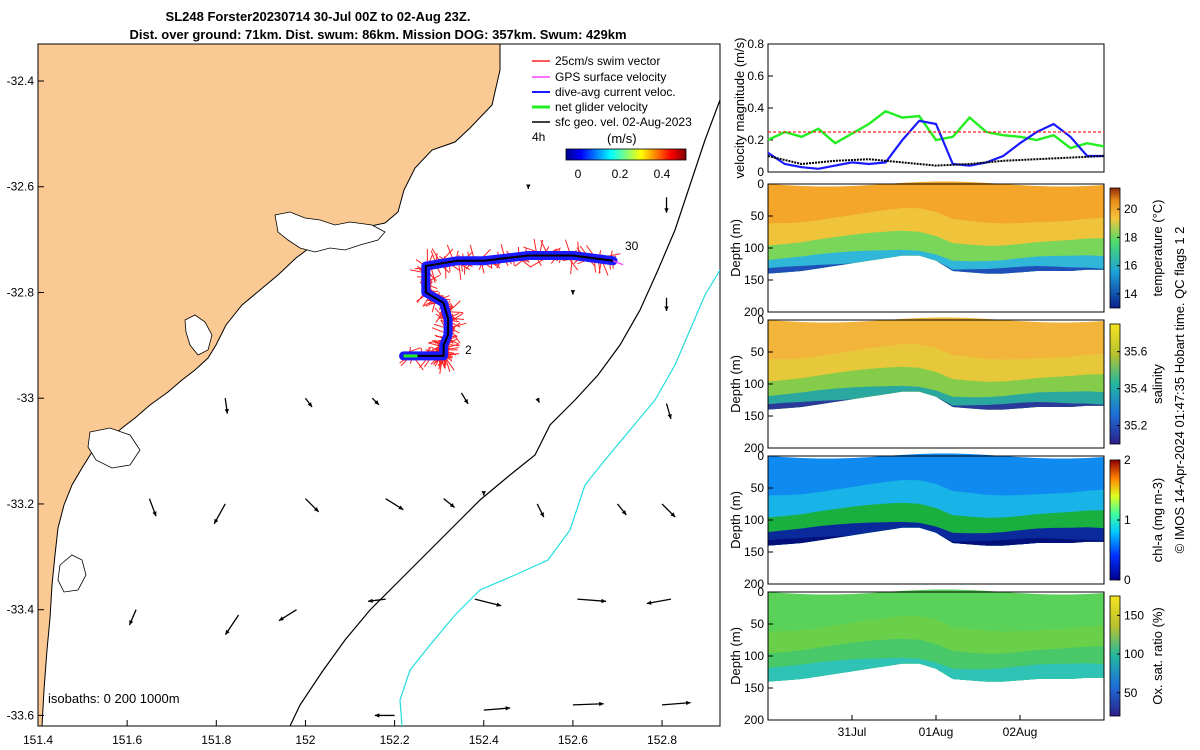  I want to click on lake-shape, so click(198, 335).